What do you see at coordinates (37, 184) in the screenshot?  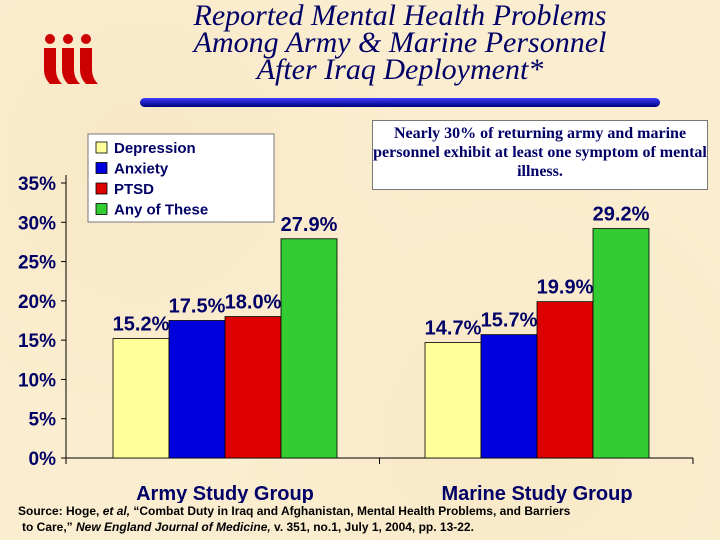 I see `y-tick-label: 35%` at bounding box center [37, 184].